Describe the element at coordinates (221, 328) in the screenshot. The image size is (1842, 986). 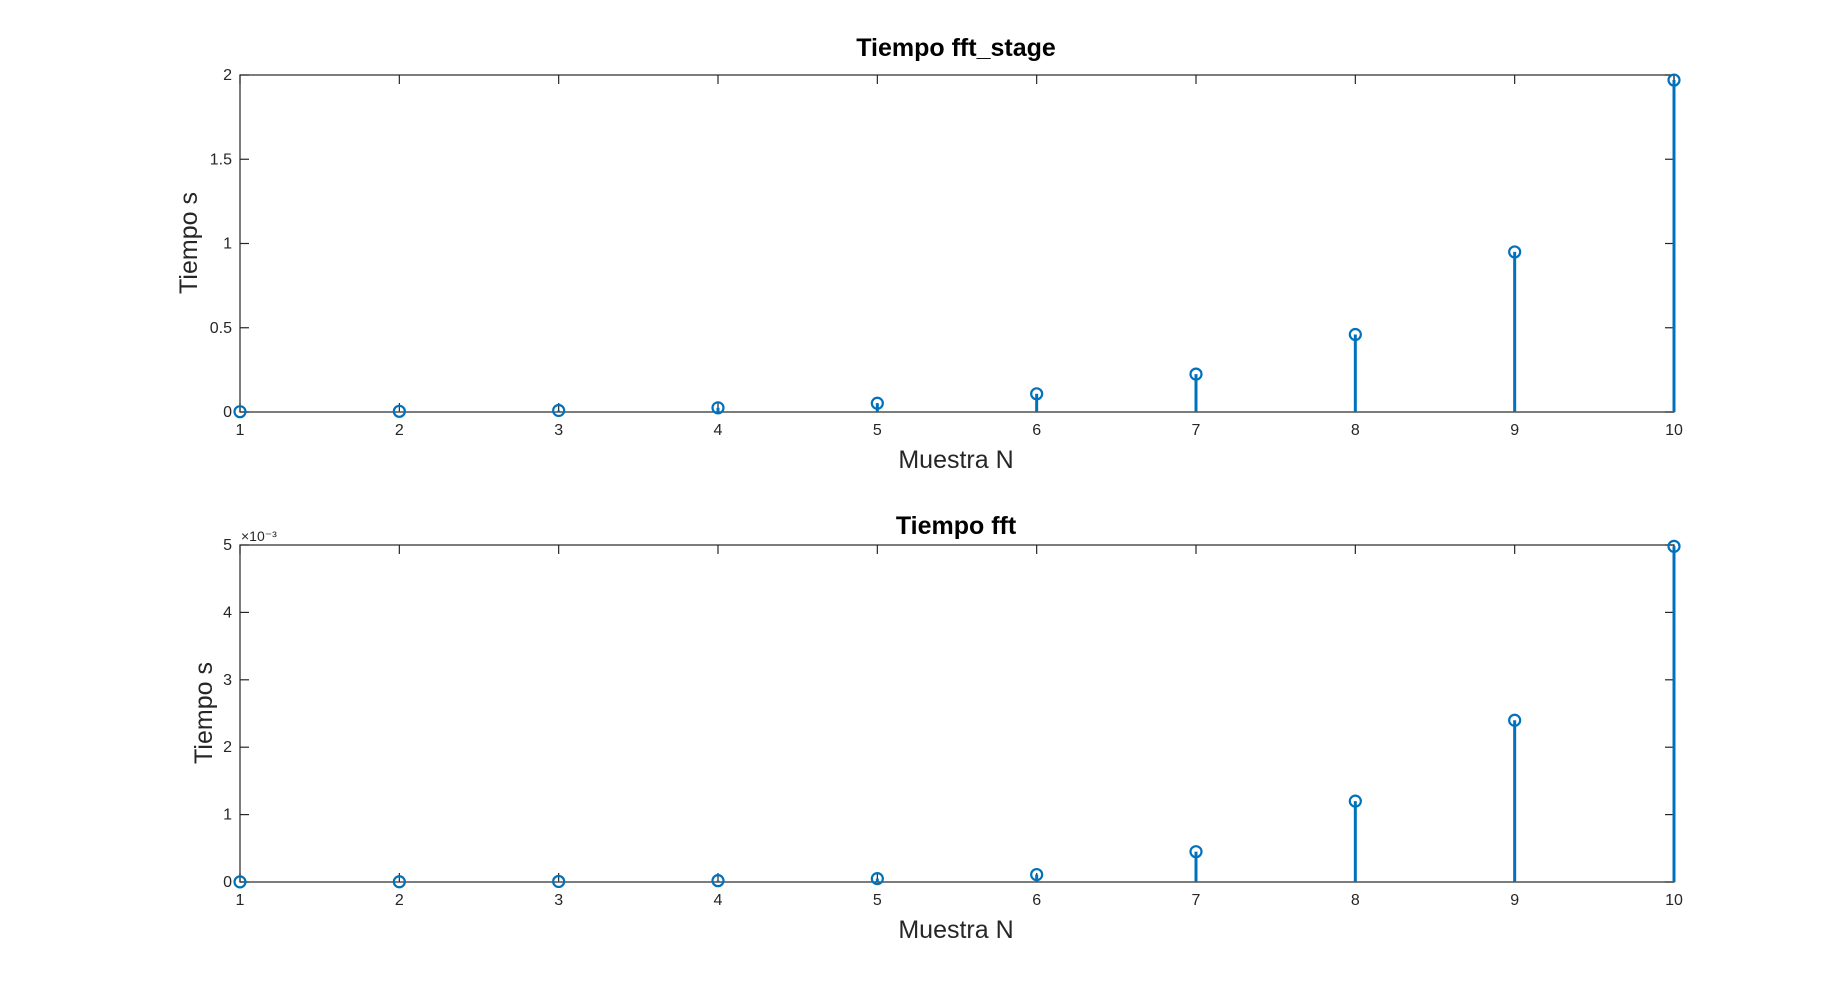
I see `y-tick-label: 0.5` at that location.